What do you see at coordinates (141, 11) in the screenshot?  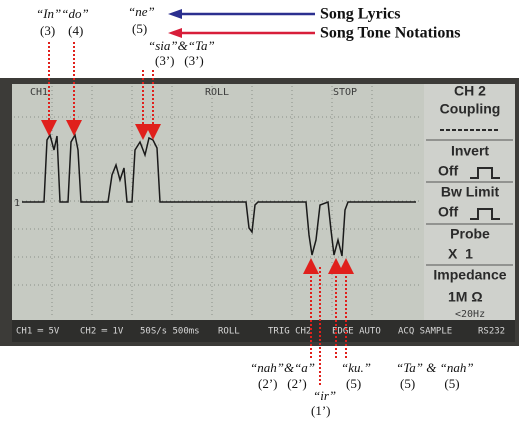 I see `lyric: “ne”` at bounding box center [141, 11].